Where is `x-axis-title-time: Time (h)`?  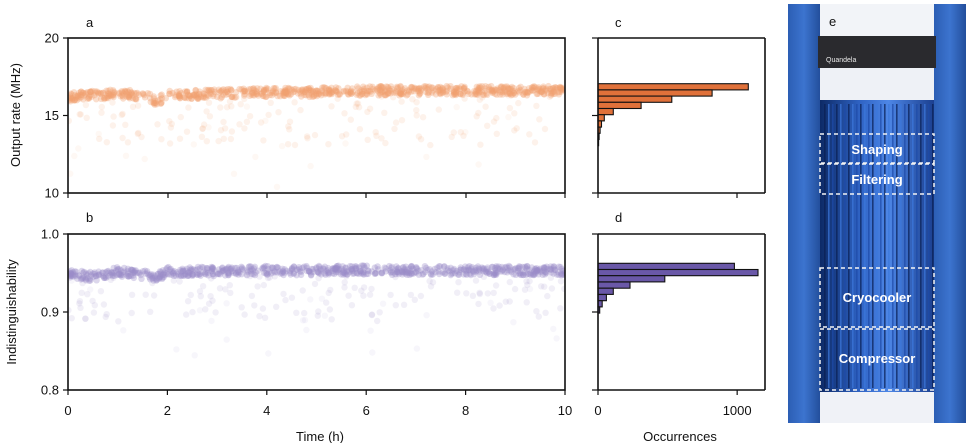
x-axis-title-time: Time (h) is located at coordinates (320, 436).